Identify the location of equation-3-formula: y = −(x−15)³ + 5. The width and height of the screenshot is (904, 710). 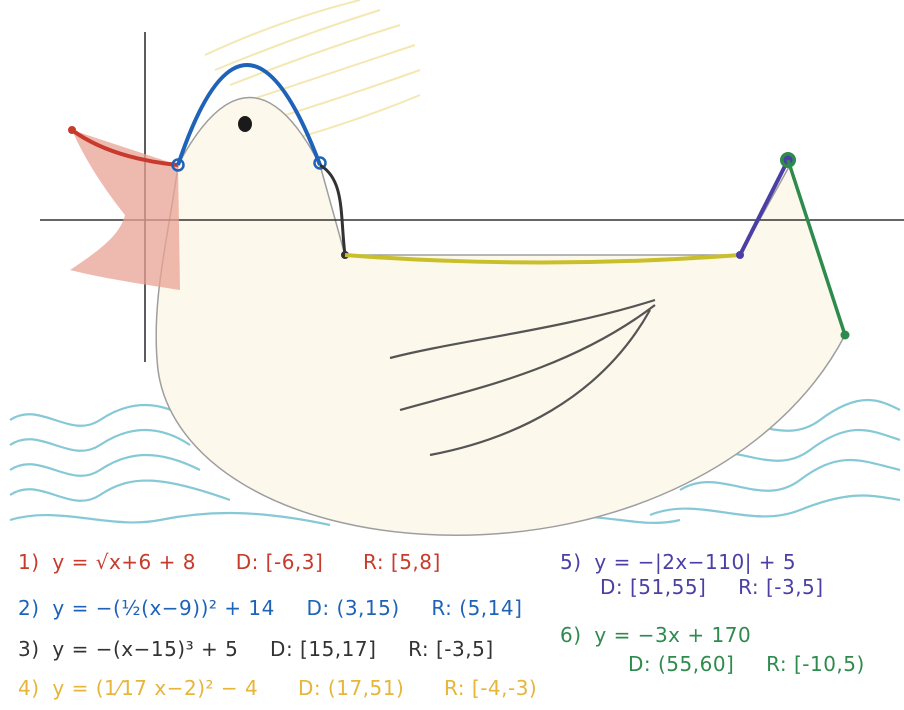
(145, 649).